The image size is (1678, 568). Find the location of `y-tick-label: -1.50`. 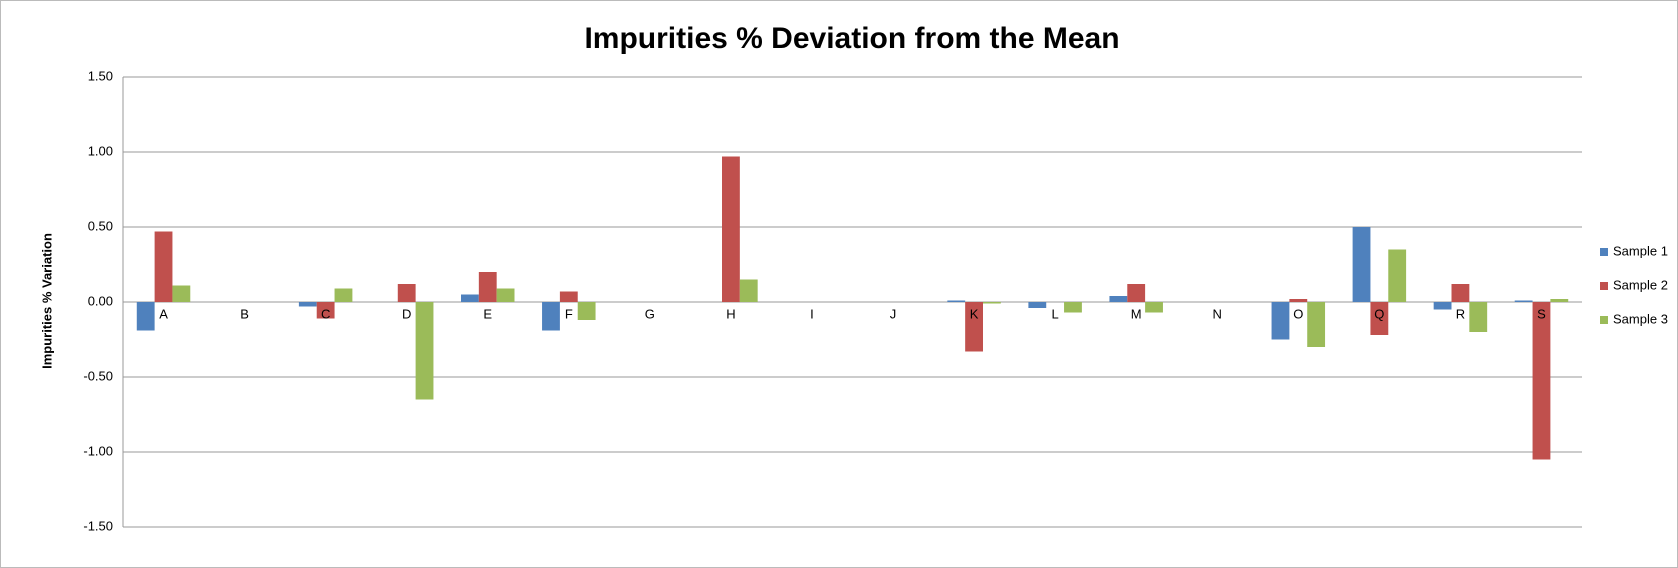

y-tick-label: -1.50 is located at coordinates (98, 525).